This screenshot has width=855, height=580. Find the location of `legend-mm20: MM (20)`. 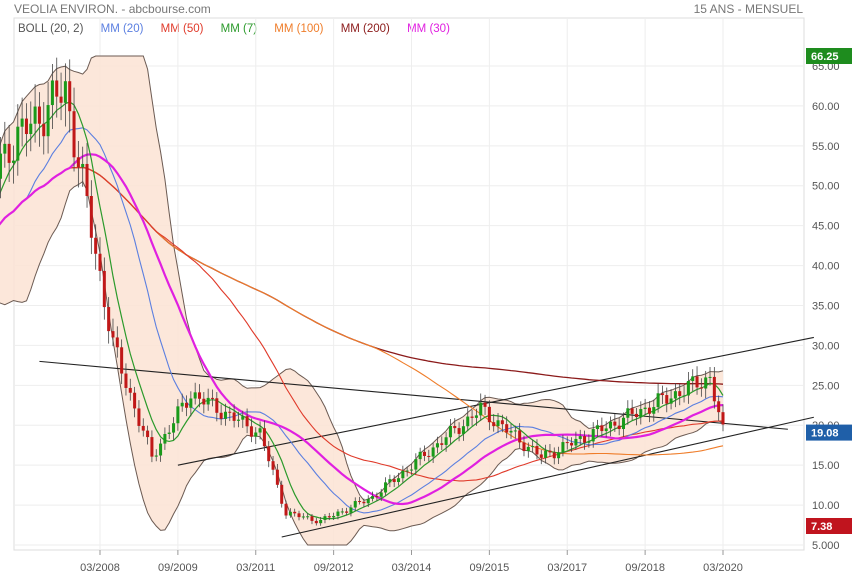

legend-mm20: MM (20) is located at coordinates (122, 29).